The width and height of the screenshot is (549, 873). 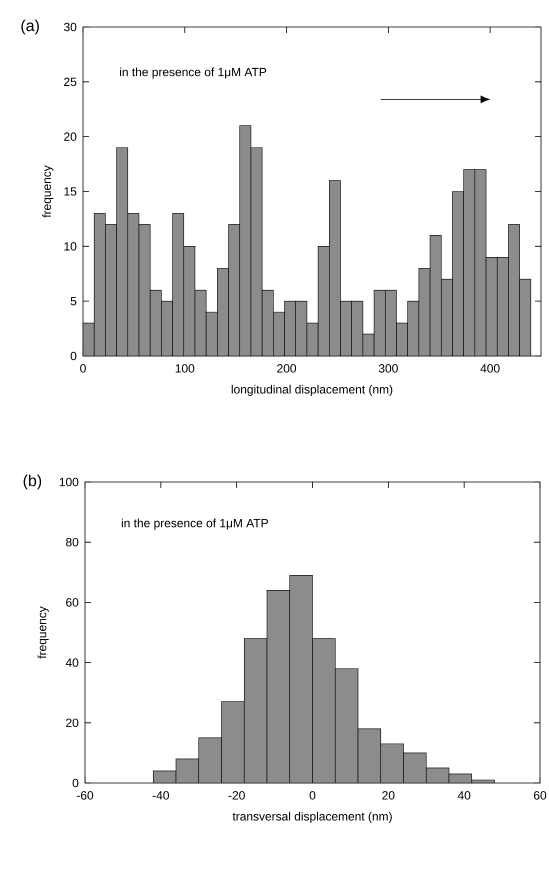 What do you see at coordinates (70, 246) in the screenshot?
I see `y-tick-label: 10` at bounding box center [70, 246].